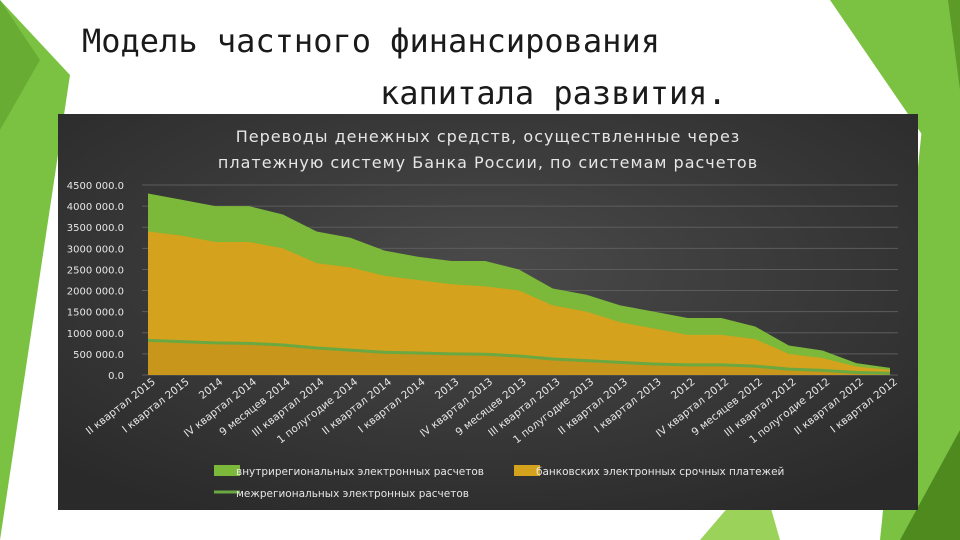 The image size is (960, 540). I want to click on right-band-shadow, so click(947, 45).